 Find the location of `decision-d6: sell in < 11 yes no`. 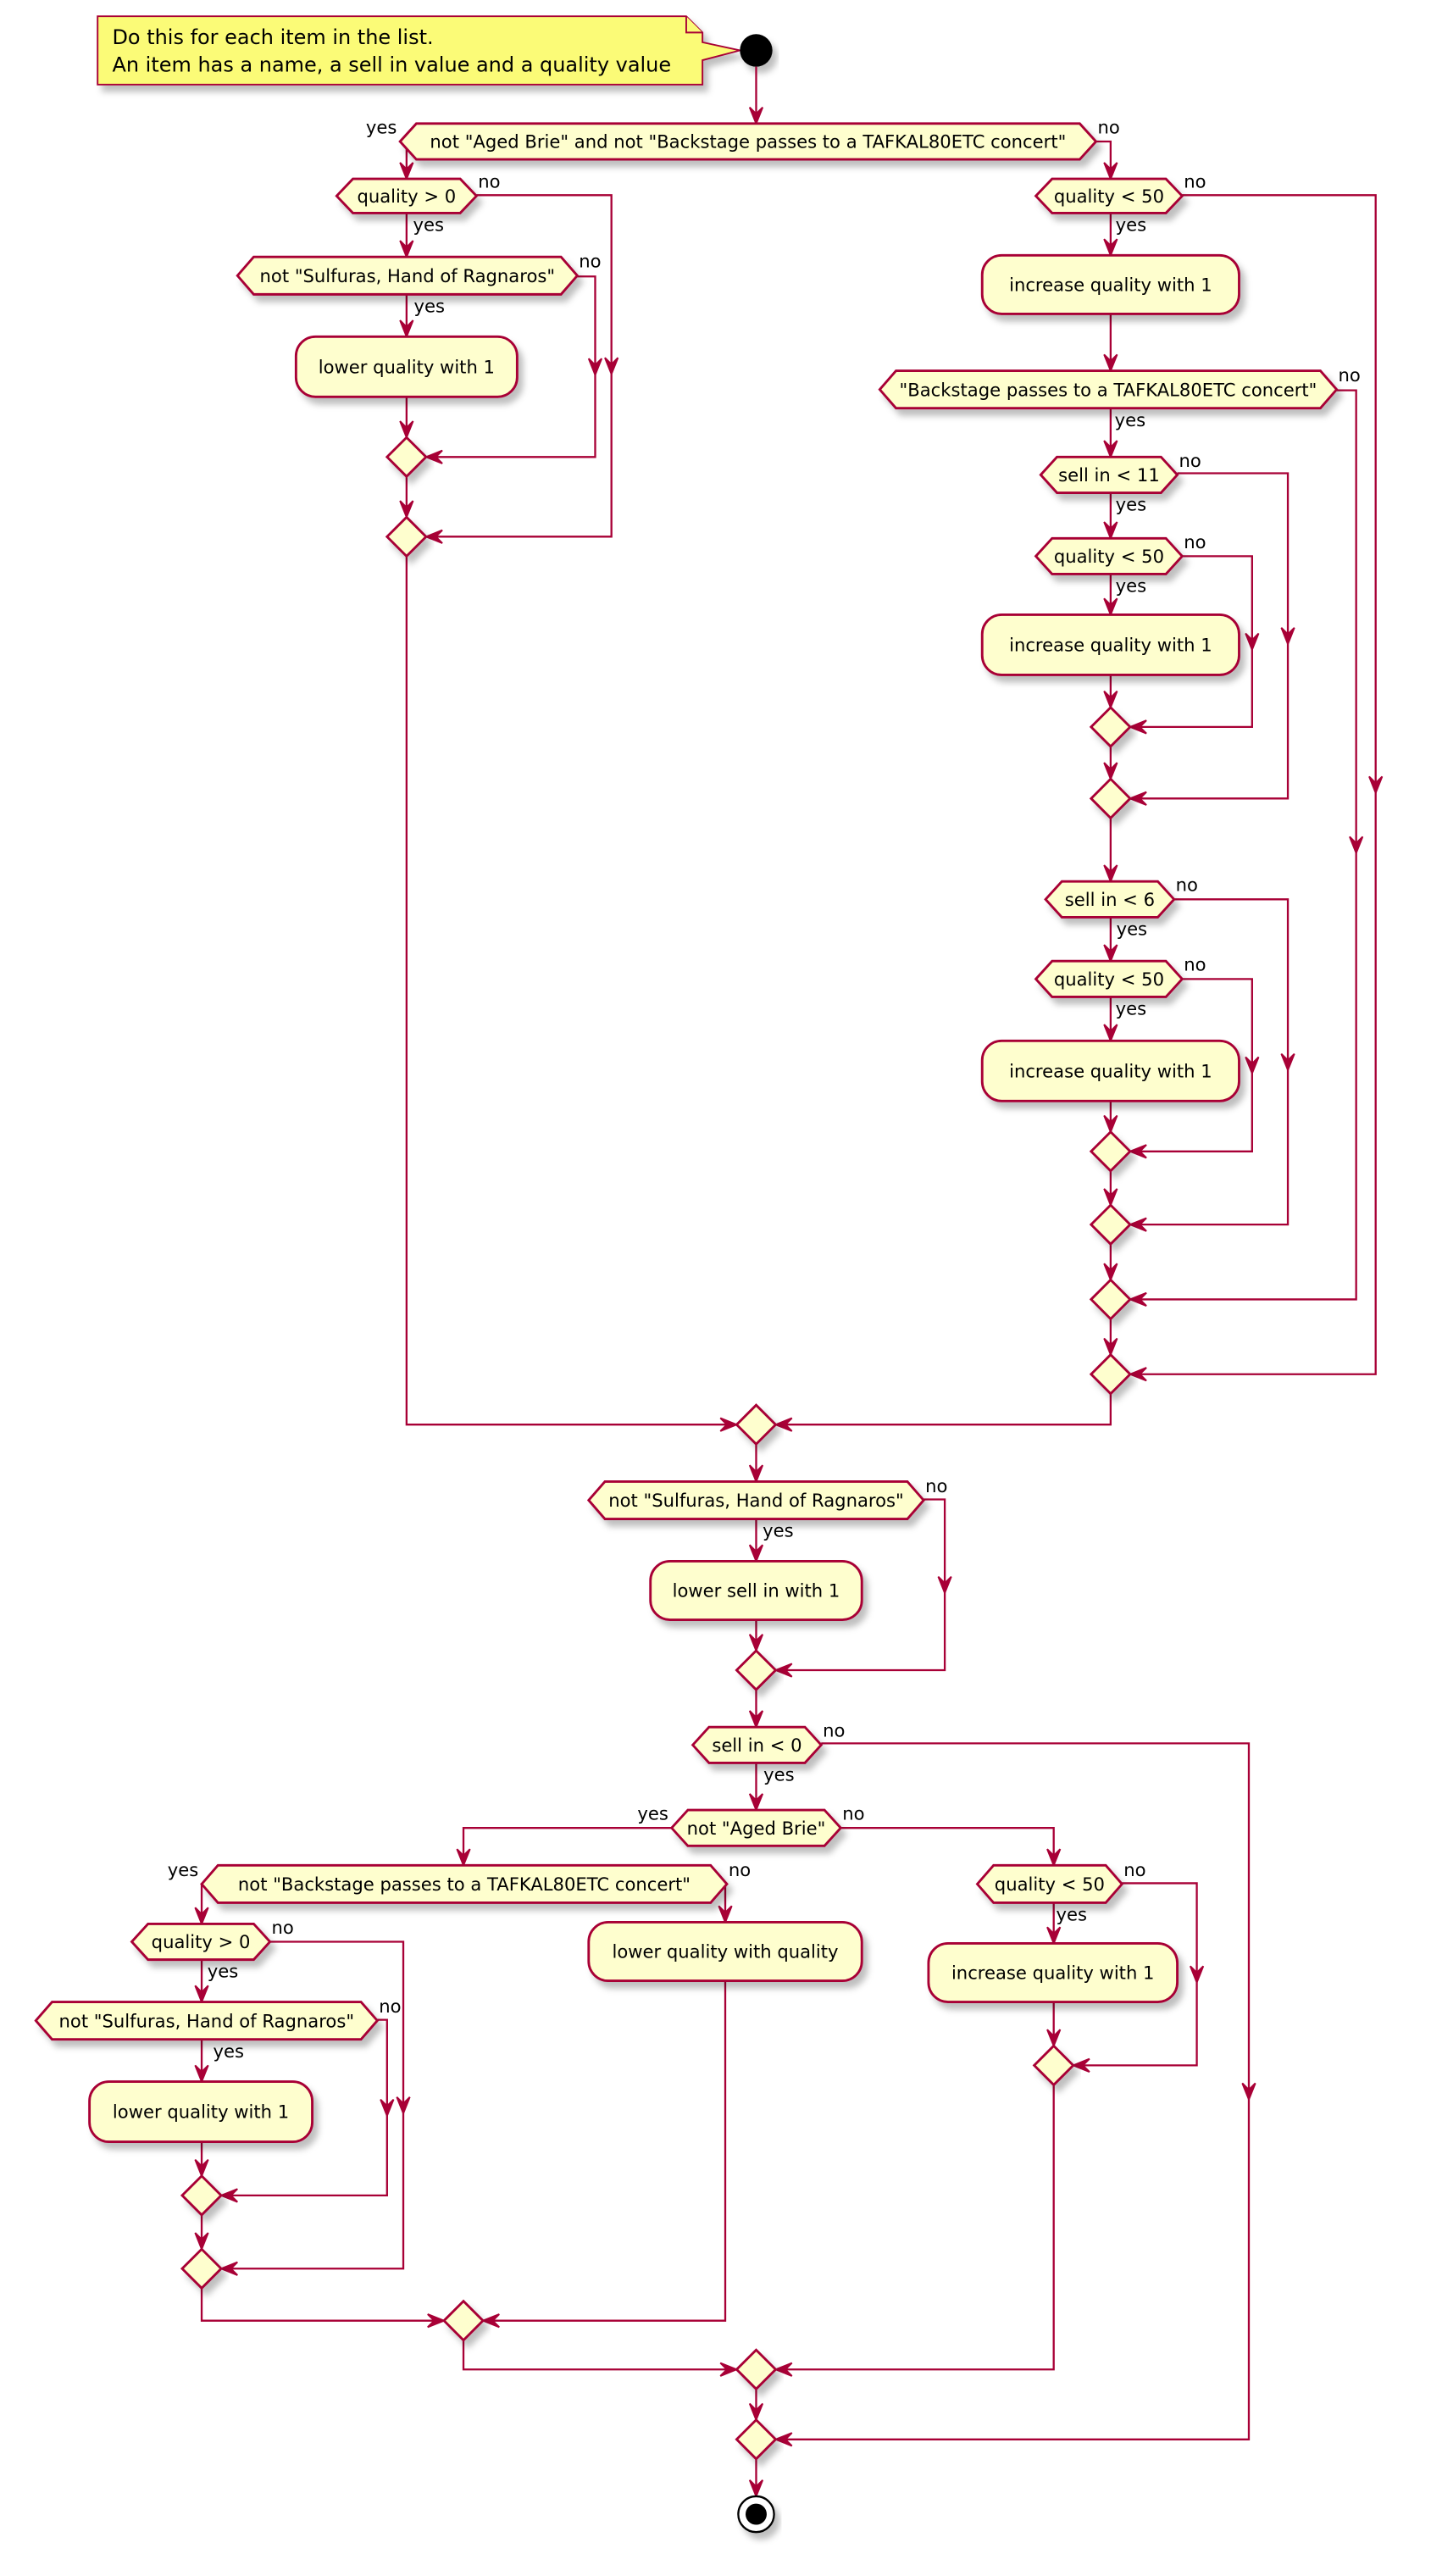

decision-d6: sell in < 11 yes no is located at coordinates (1120, 482).